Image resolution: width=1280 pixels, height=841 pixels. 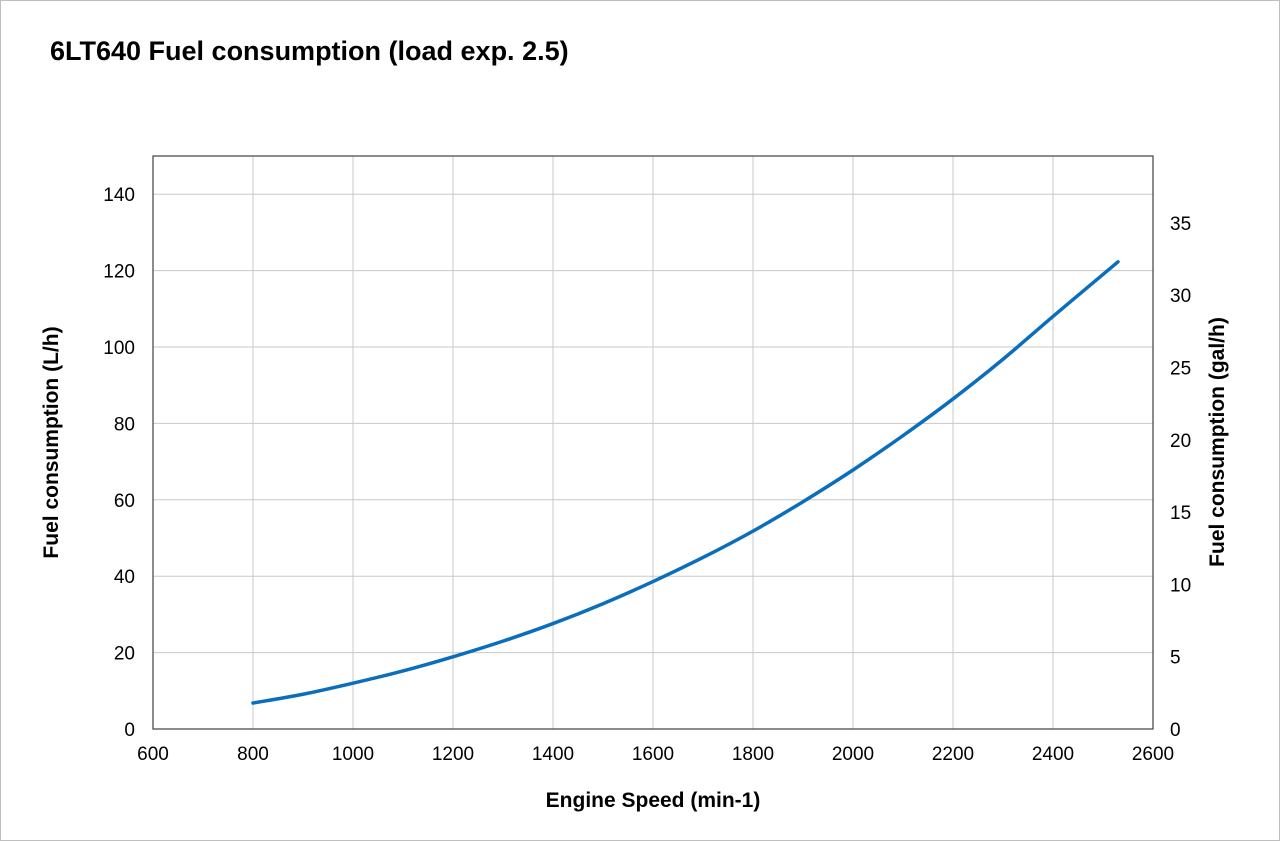 I want to click on x-axis-label: Engine Speed (min-1), so click(x=653, y=800).